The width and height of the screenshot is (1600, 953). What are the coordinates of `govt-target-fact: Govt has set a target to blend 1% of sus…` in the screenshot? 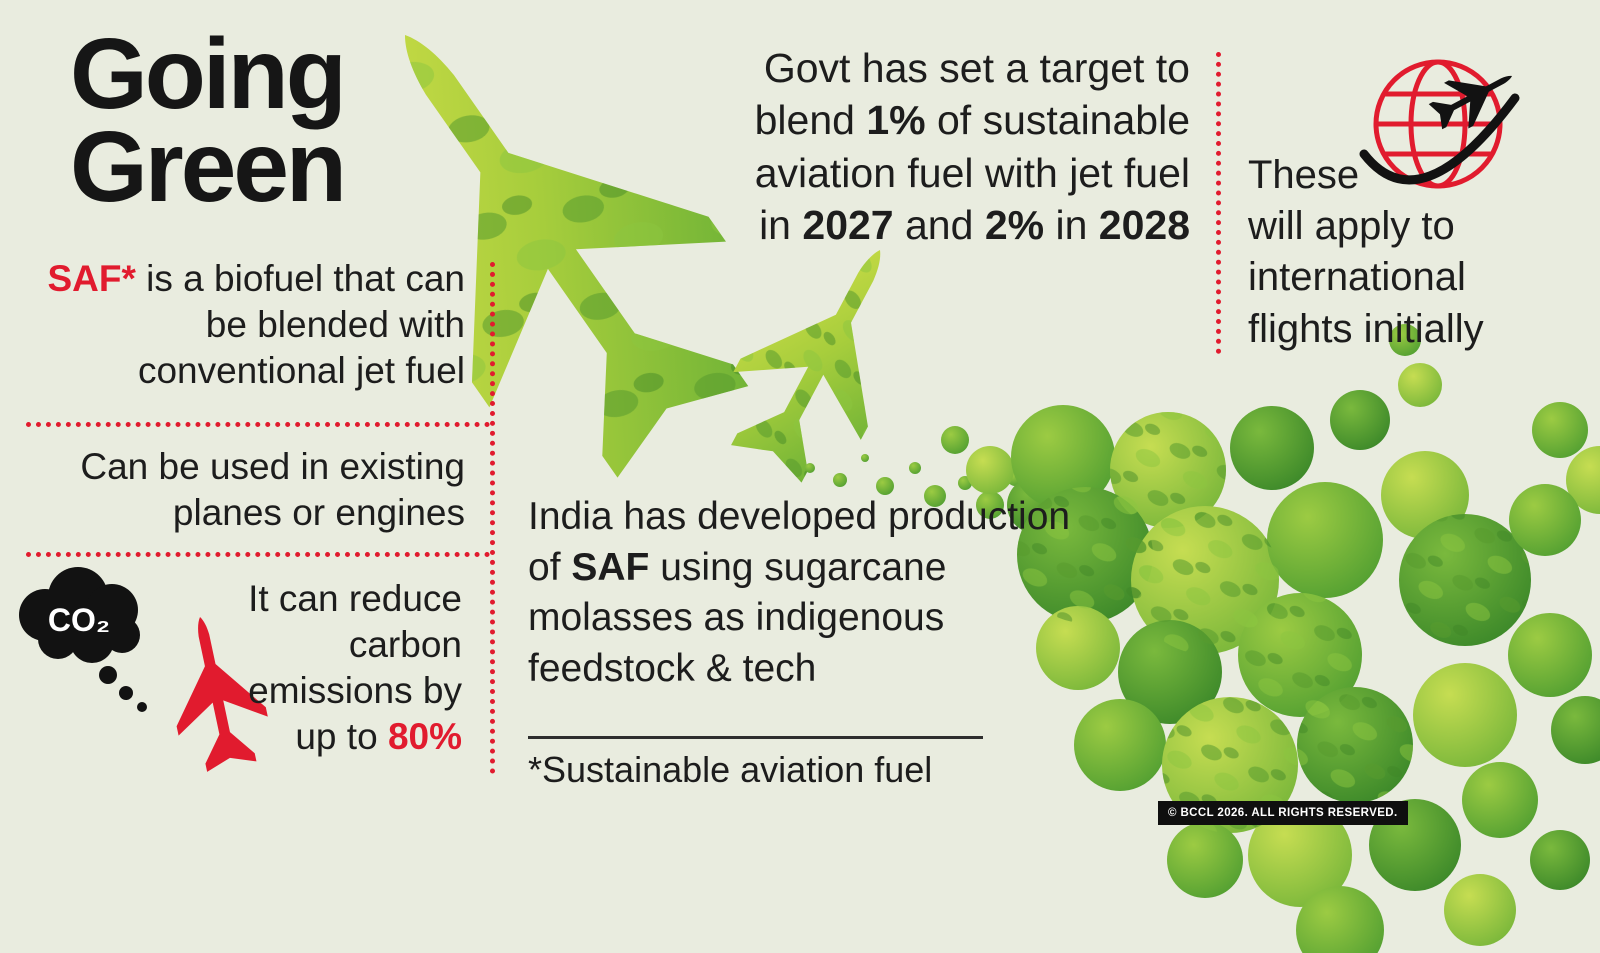 It's located at (967, 147).